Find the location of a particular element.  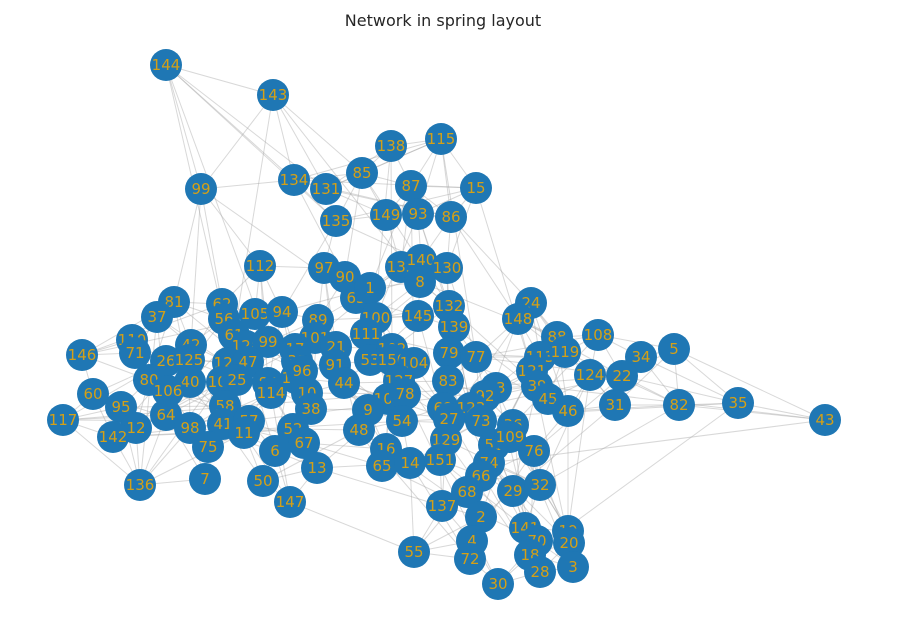

node-label: 9 is located at coordinates (368, 410).